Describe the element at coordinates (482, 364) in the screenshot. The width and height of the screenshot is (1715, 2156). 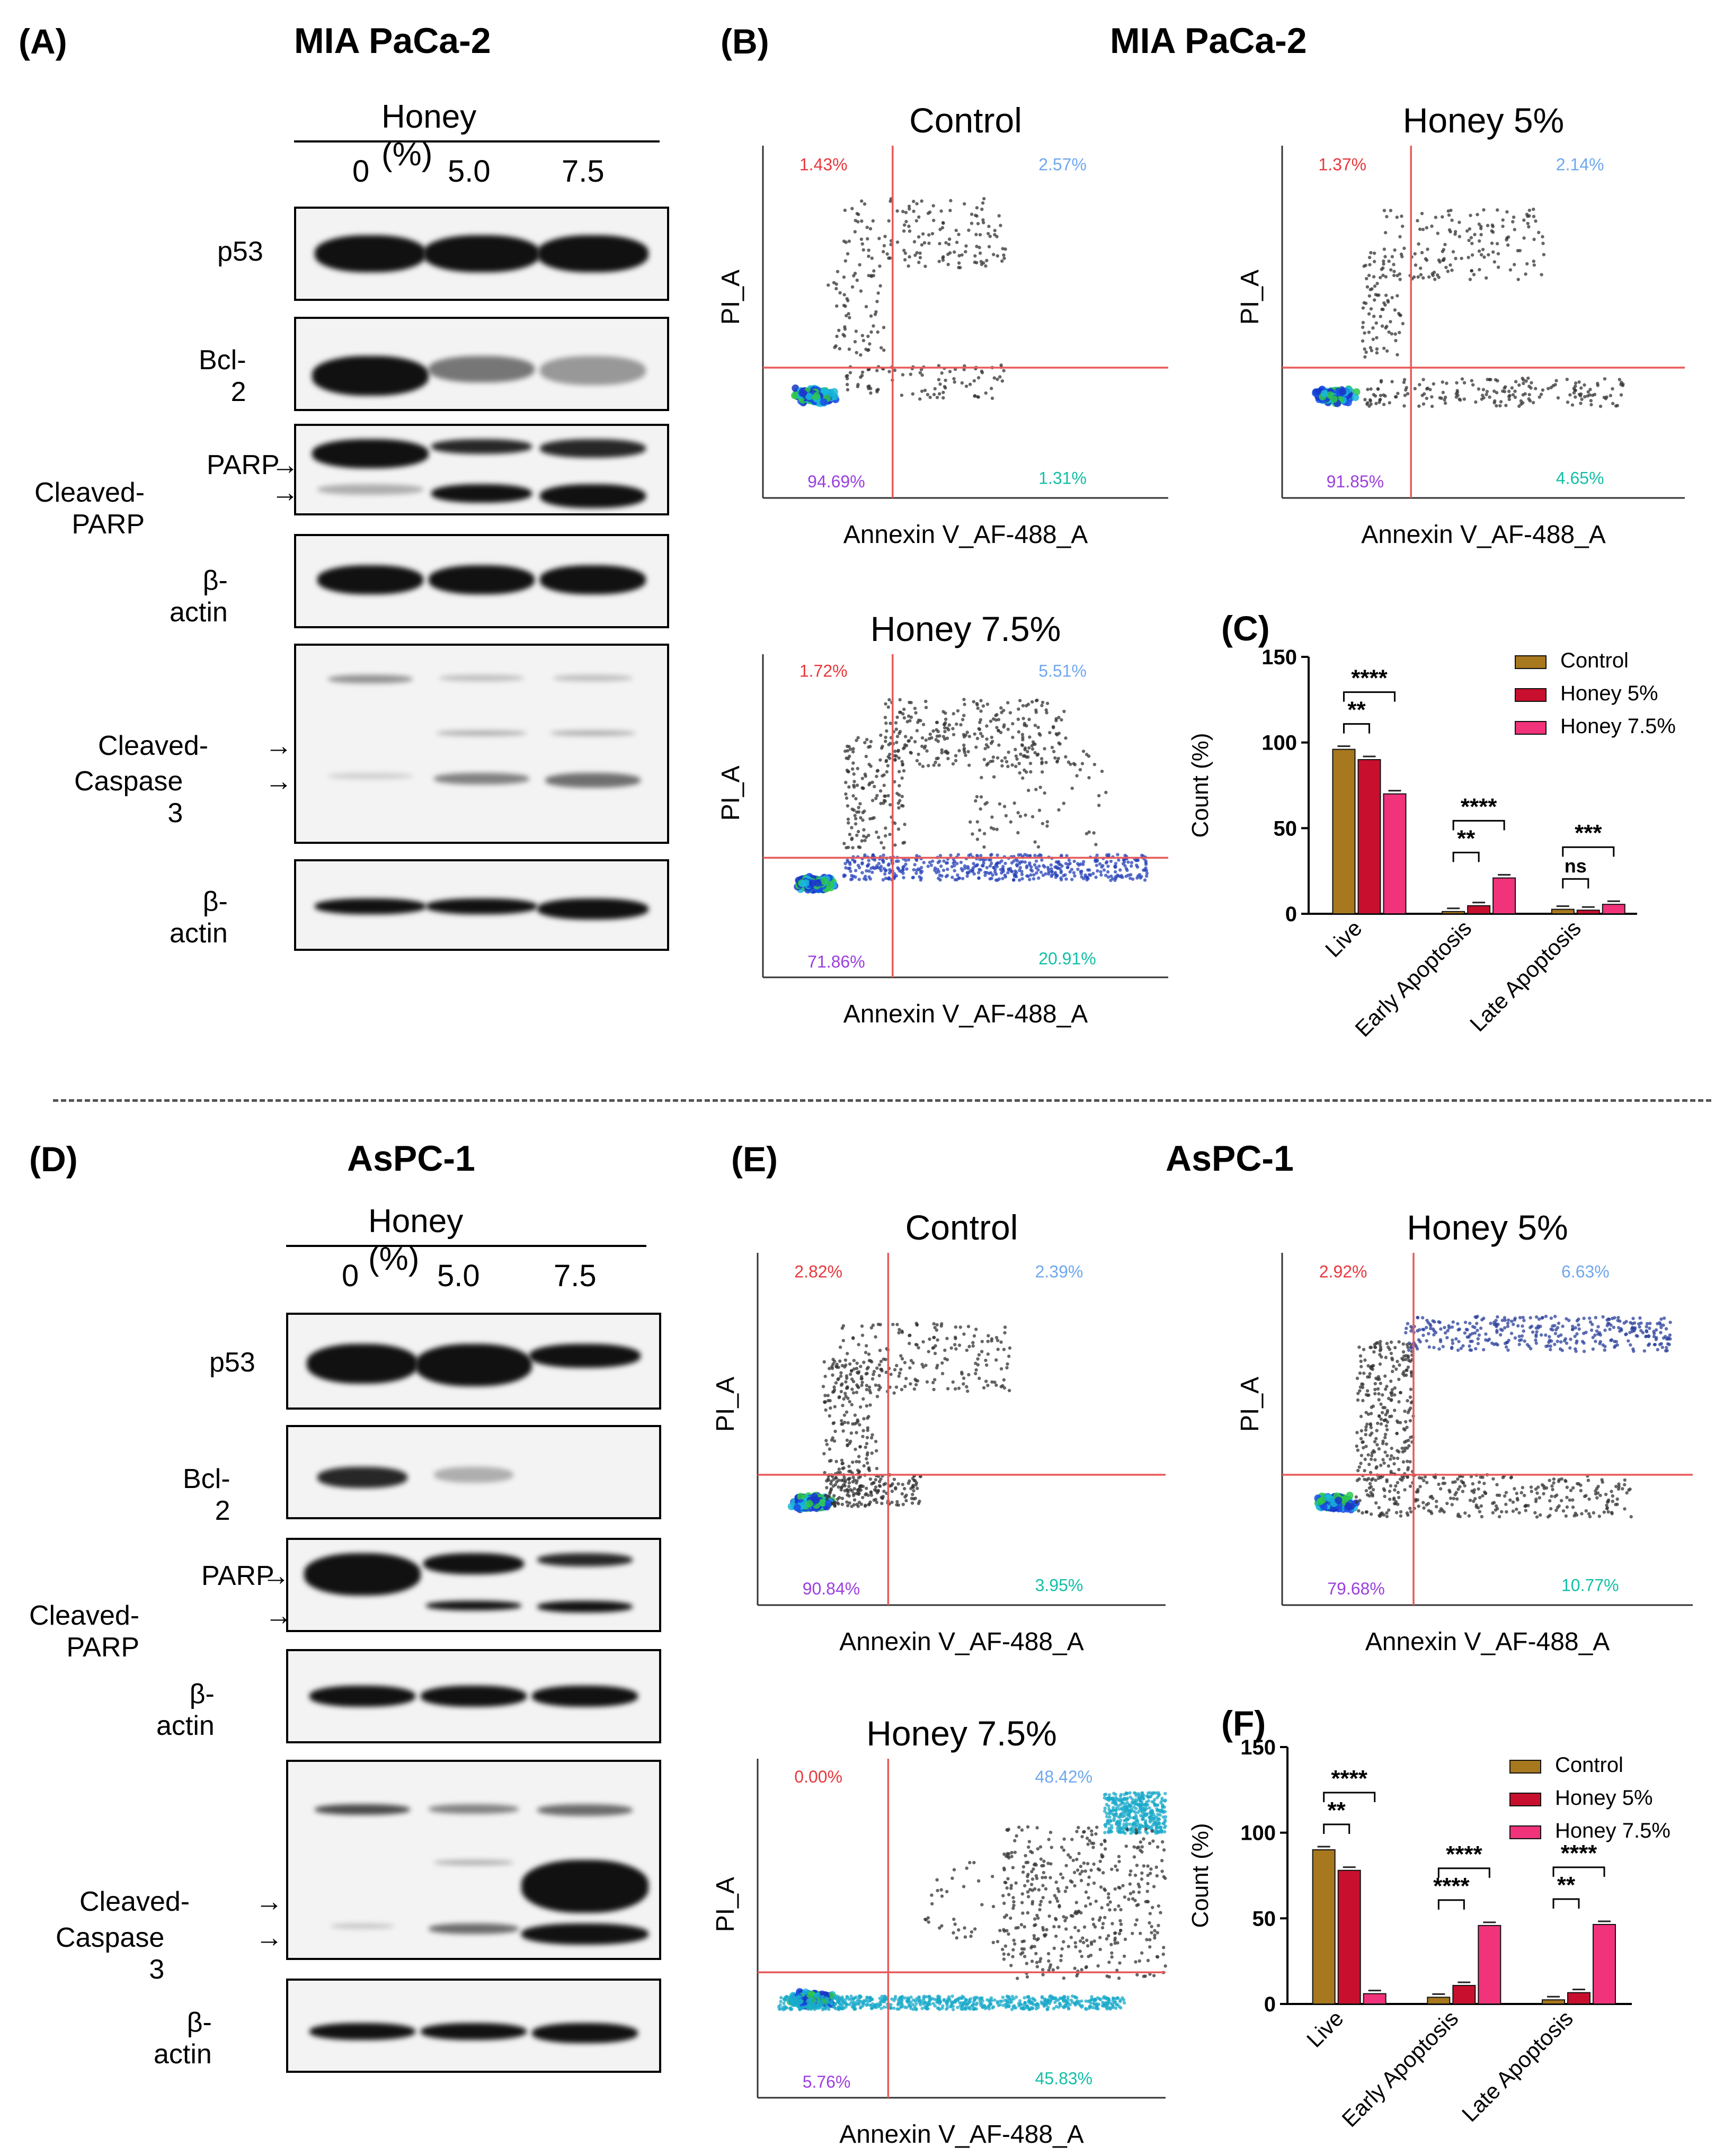
I see `blot-bcl2` at that location.